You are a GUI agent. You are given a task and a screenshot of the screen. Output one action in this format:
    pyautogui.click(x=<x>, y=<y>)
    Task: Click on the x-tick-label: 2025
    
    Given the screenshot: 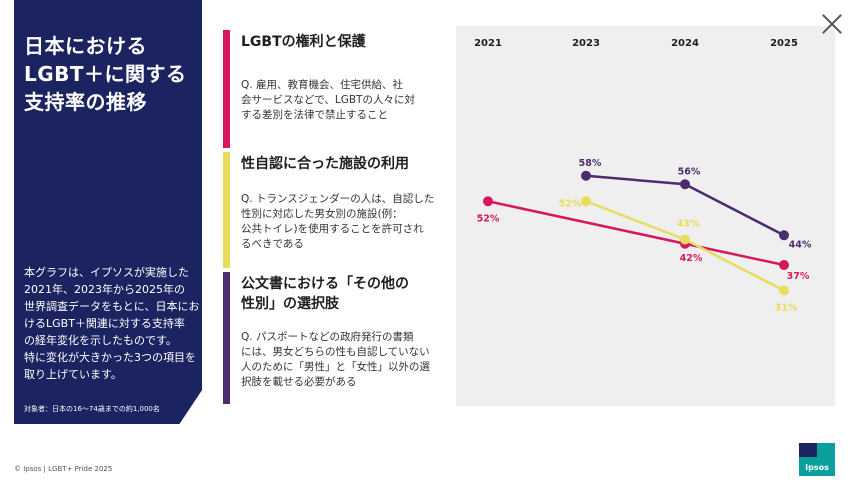 What is the action you would take?
    pyautogui.click(x=784, y=43)
    